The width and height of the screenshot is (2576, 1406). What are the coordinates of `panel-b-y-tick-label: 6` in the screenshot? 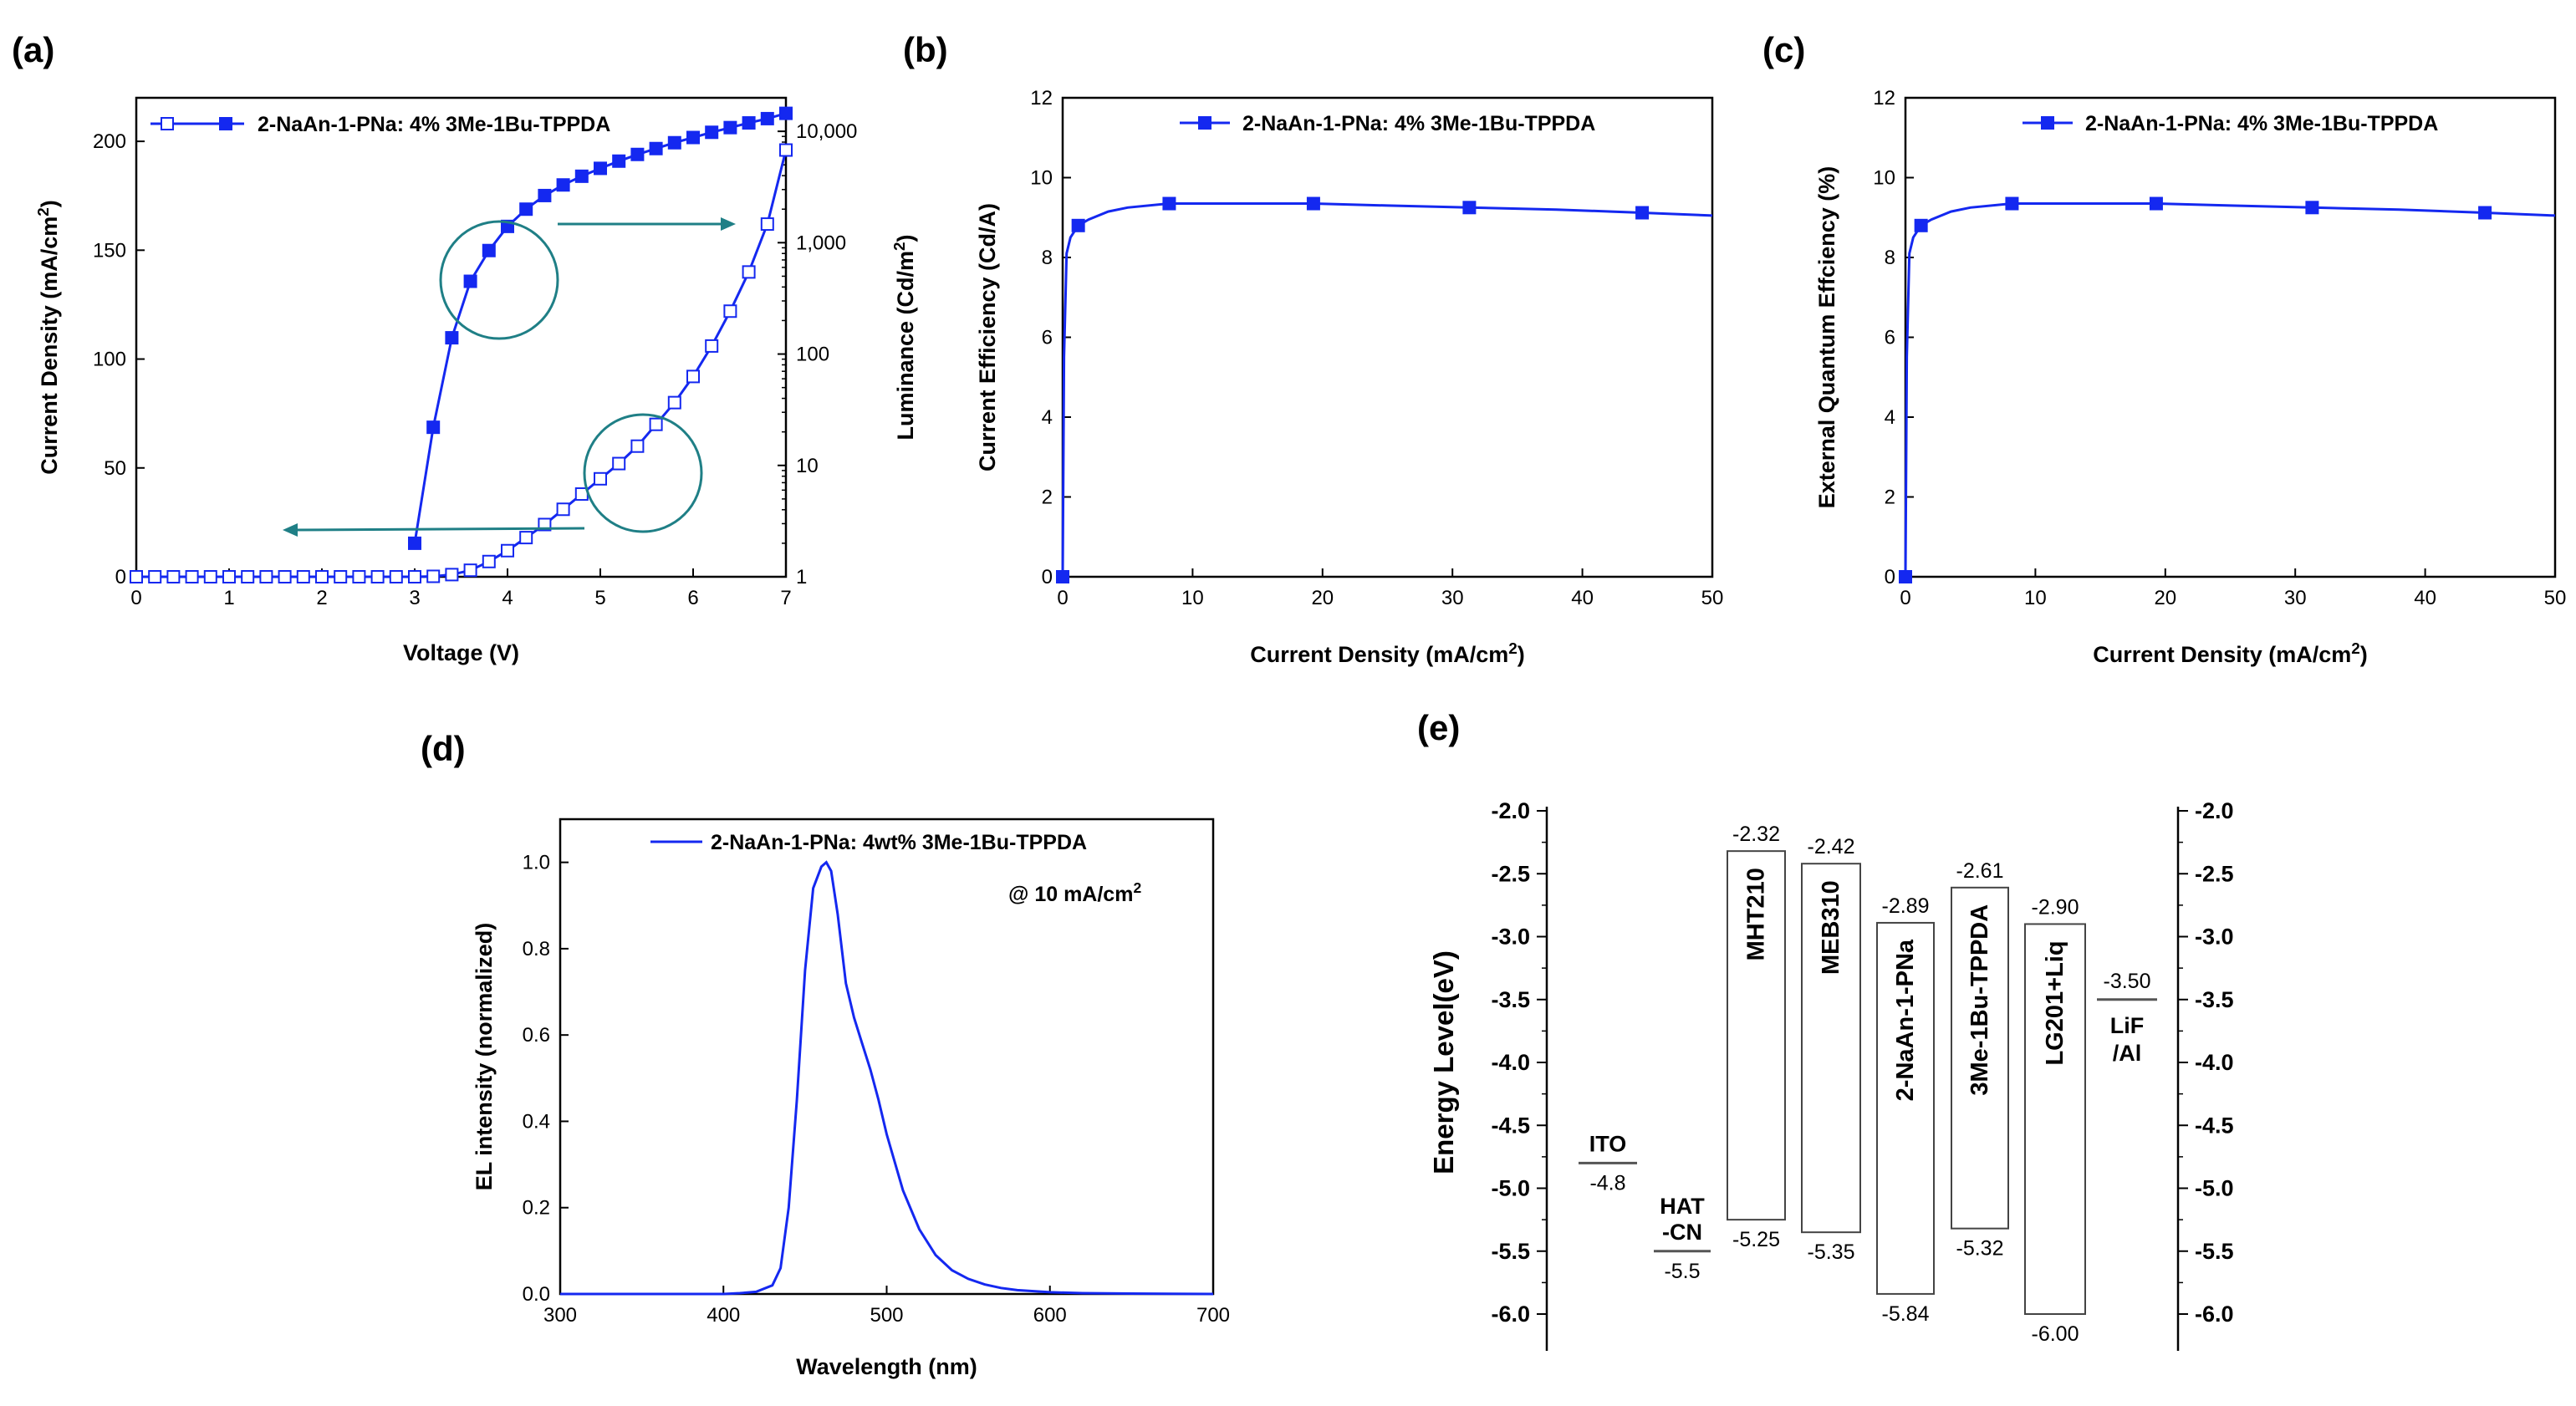 It's located at (1048, 338).